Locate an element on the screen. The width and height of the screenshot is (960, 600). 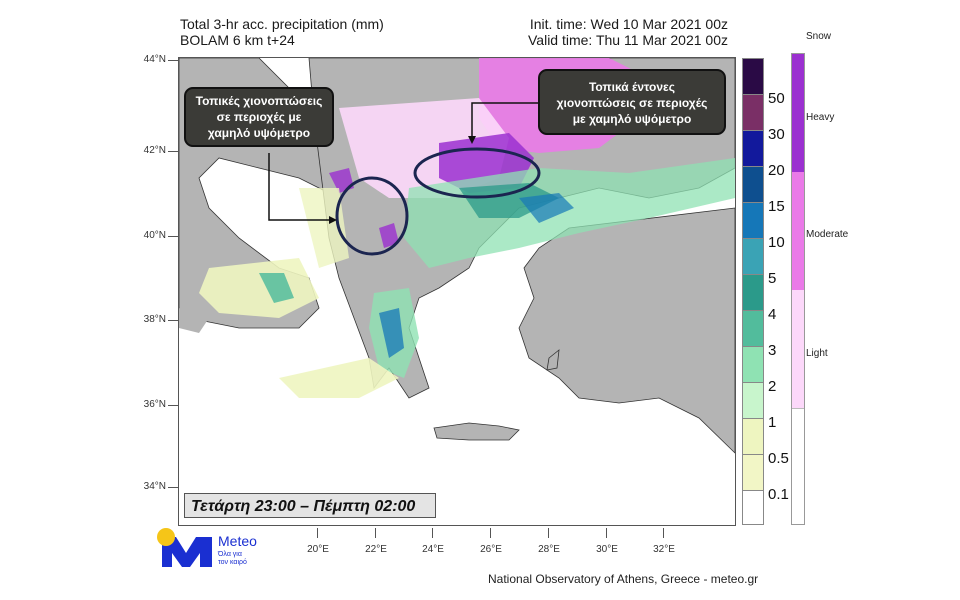
callout-line: με χαμηλό υψόμετρο is located at coordinates (632, 119).